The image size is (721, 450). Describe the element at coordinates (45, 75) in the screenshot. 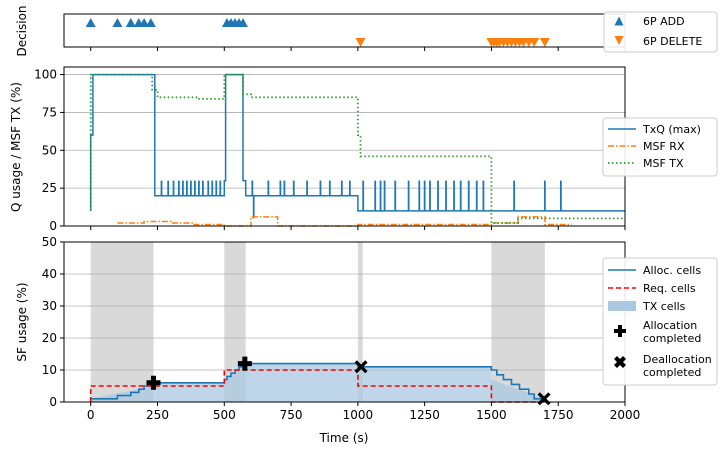

I see `queue-ytick-label-100: 100` at that location.